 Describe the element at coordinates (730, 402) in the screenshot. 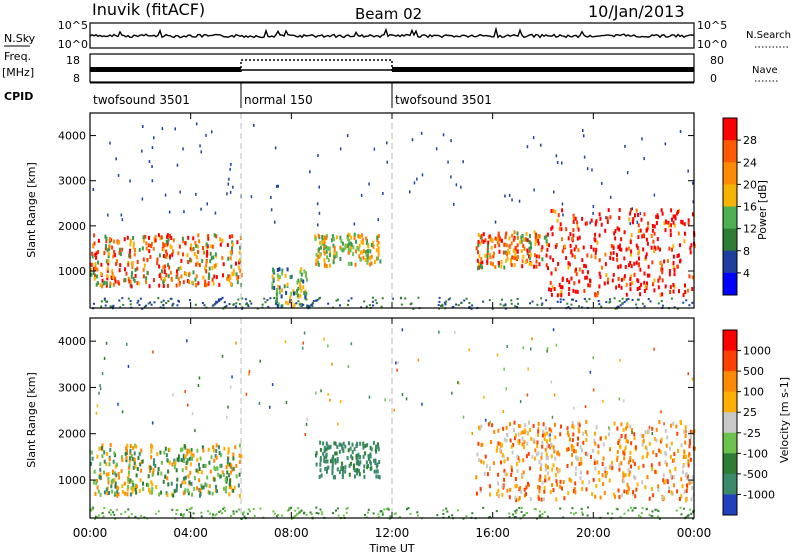

I see `colorbar-swatch` at that location.